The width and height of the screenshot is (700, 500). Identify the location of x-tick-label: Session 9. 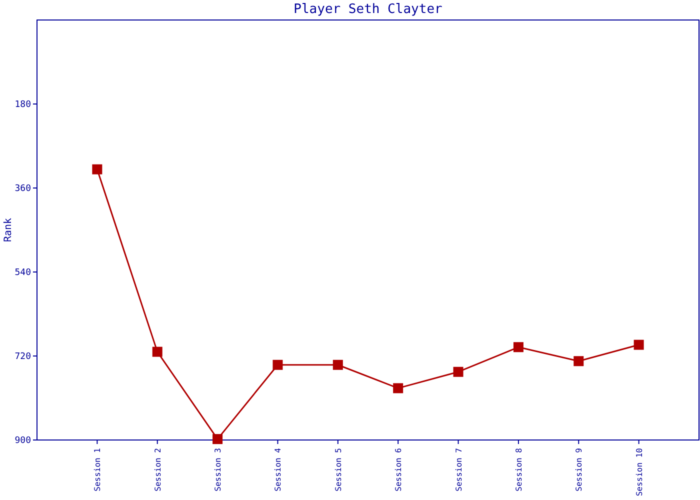
(579, 470).